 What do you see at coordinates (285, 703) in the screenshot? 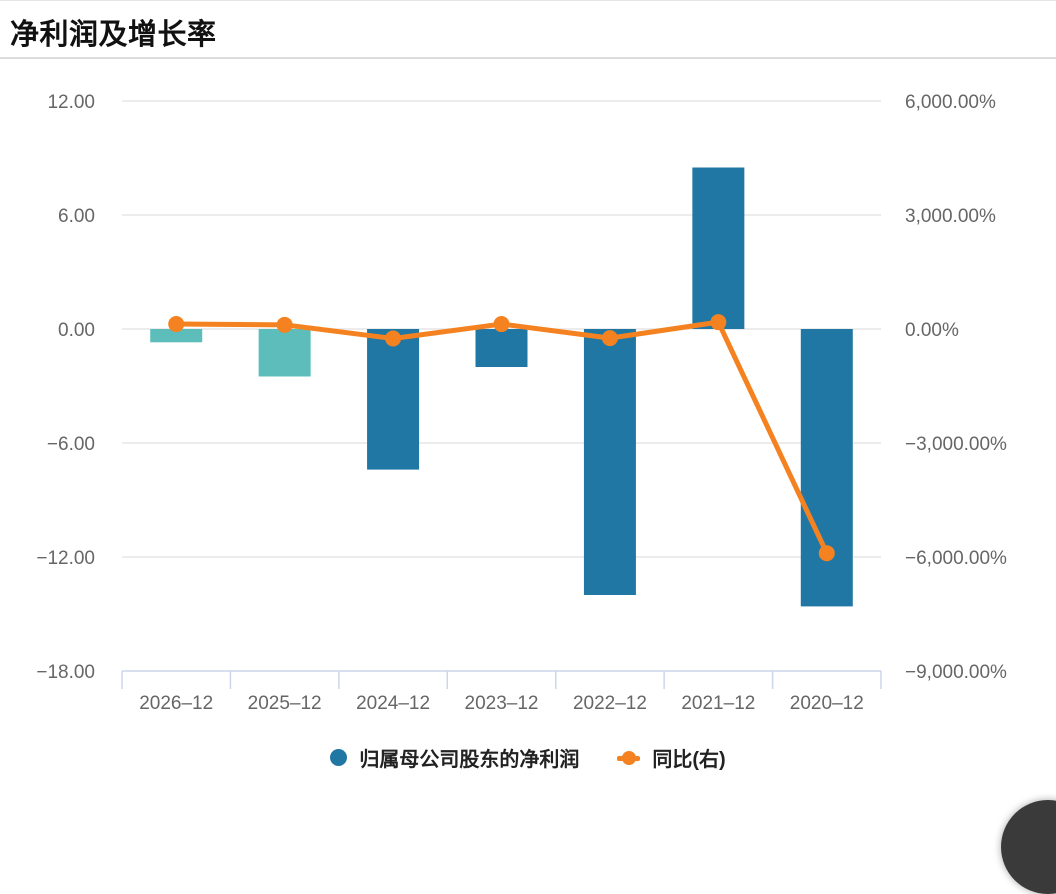
I see `x-axis-label: 2025–12` at bounding box center [285, 703].